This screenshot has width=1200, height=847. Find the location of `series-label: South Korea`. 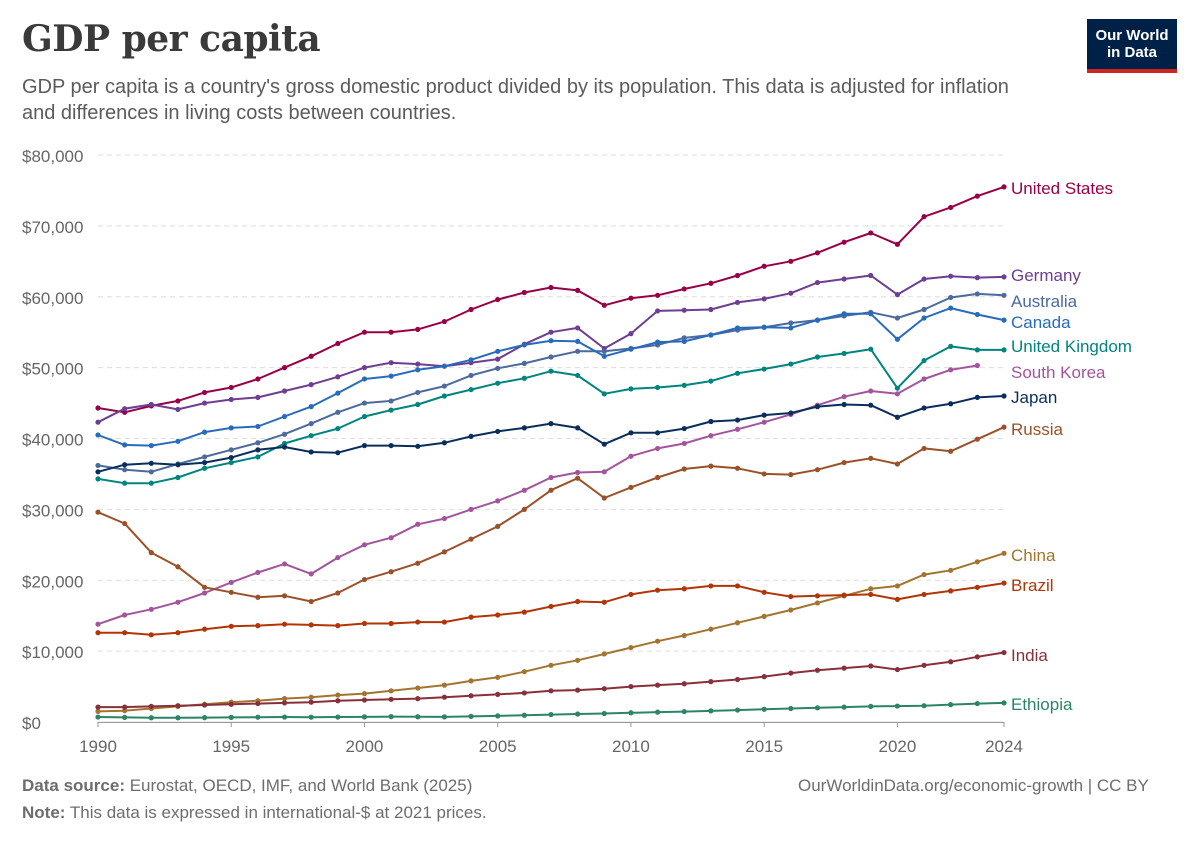

series-label: South Korea is located at coordinates (1058, 372).